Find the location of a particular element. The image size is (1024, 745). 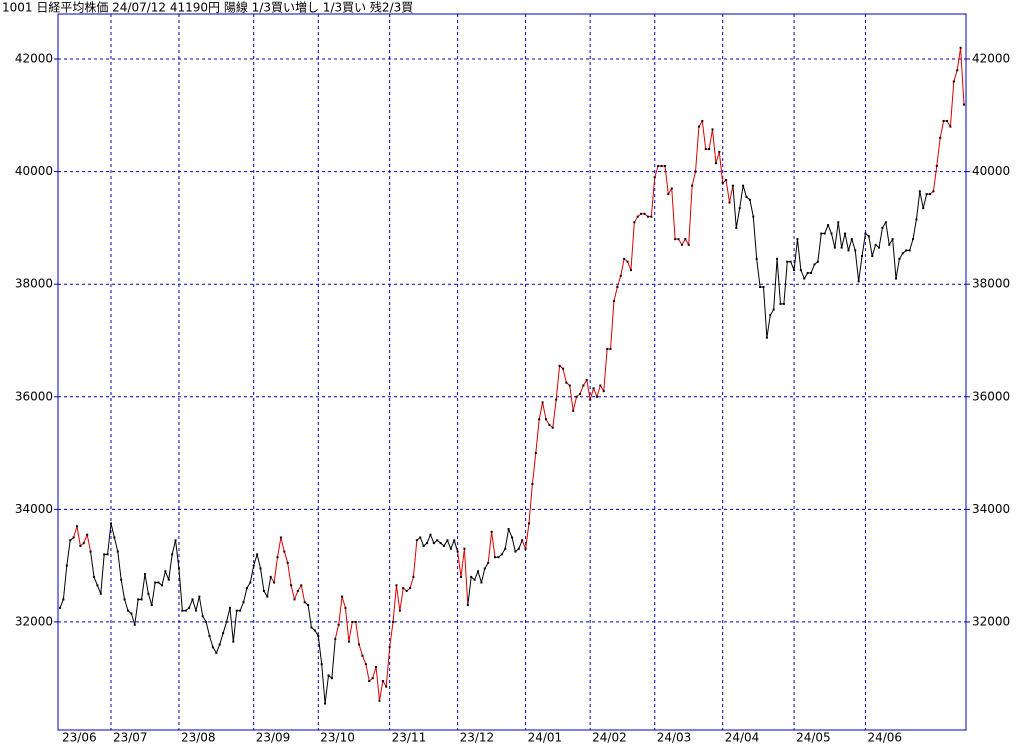

y2-tick-label: 38000 is located at coordinates (991, 284).